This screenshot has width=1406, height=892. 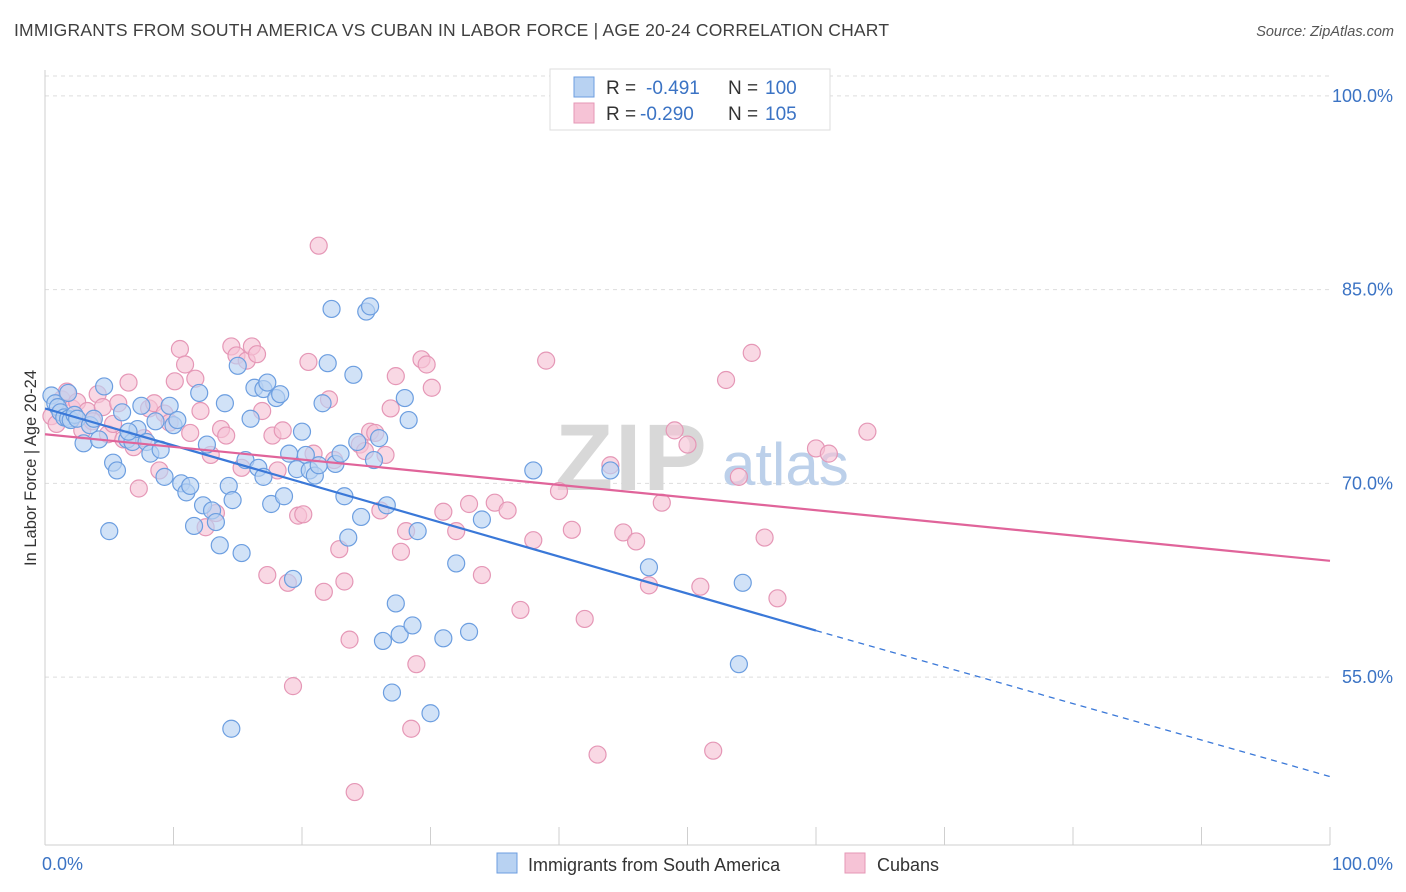 I want to click on watermark-zip: ZIP, so click(x=632, y=458).